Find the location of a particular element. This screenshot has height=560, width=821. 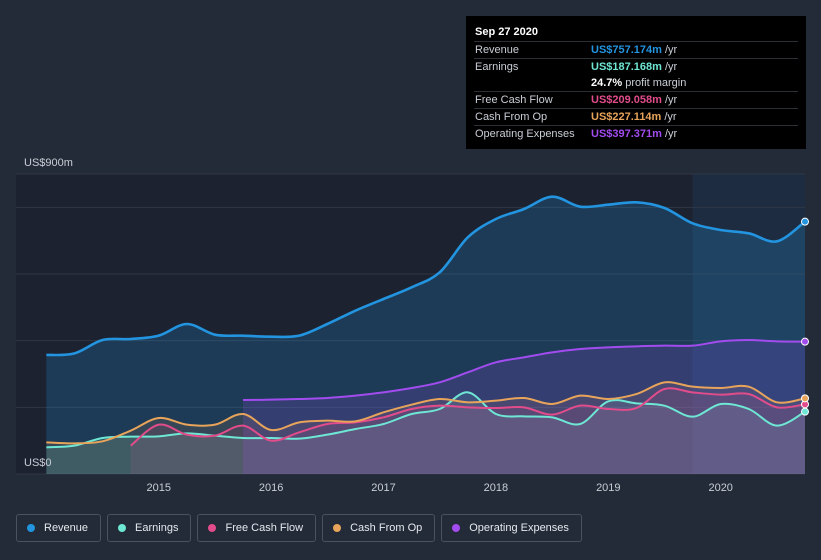

tooltip-row: Free Cash Flow US$209.058m/yr is located at coordinates (636, 99).